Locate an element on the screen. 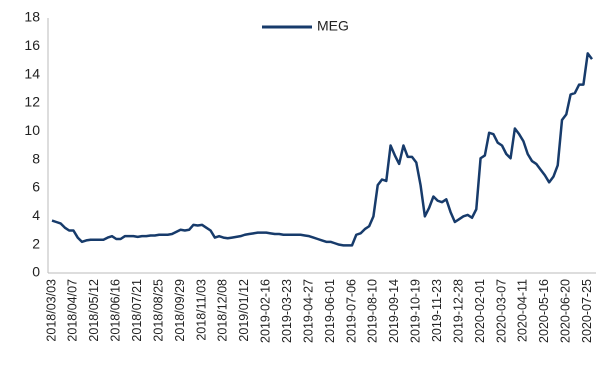 This screenshot has height=380, width=606. x-tick-label: 2019-02-16 is located at coordinates (266, 311).